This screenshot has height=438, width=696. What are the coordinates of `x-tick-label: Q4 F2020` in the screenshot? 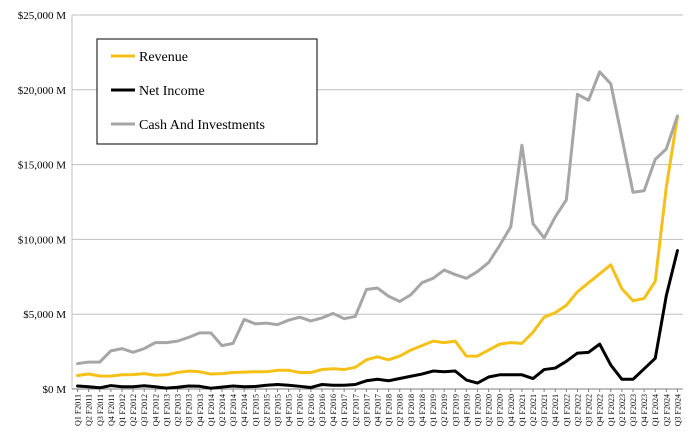 It's located at (511, 410).